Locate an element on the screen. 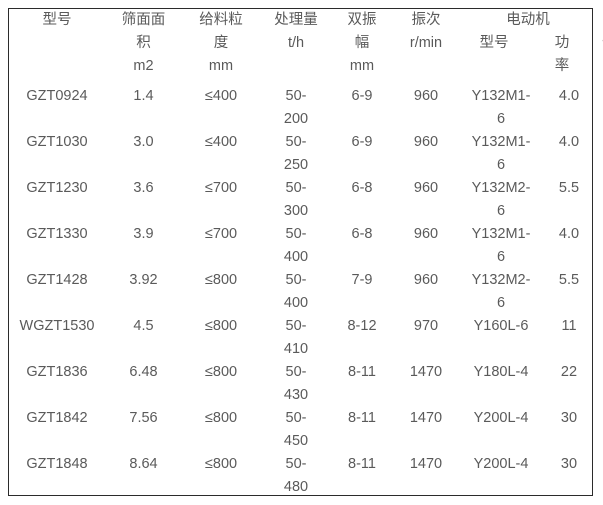  cell-motor-model: Y200L-4 is located at coordinates (501, 476).